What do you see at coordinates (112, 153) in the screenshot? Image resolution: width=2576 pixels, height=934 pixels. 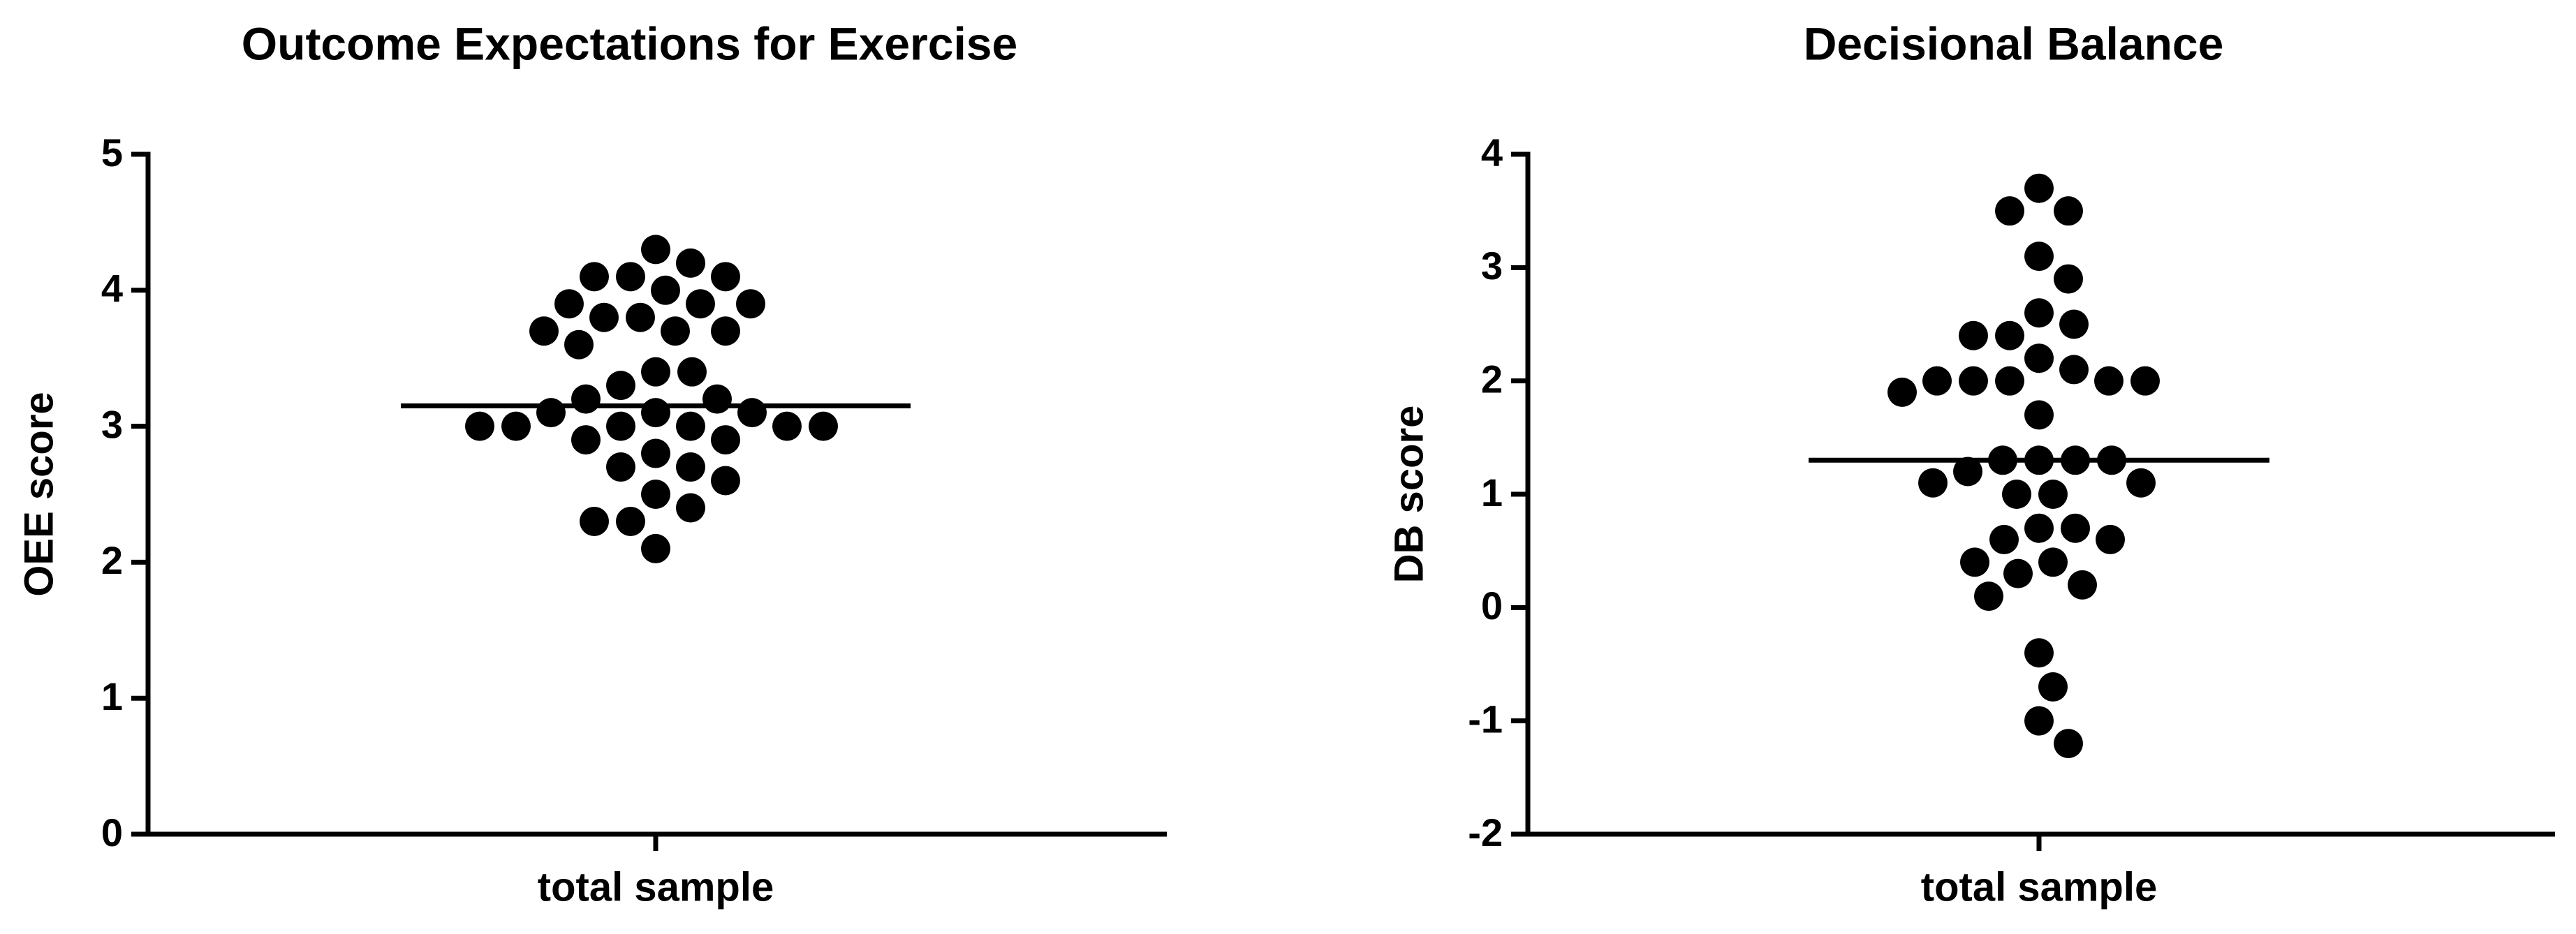 I see `y-tick-label: 5` at bounding box center [112, 153].